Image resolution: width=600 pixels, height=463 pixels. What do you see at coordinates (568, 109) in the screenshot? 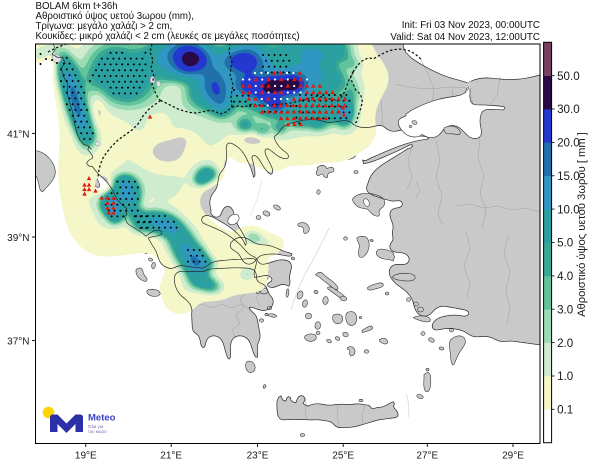
I see `svg-text: 30.0` at bounding box center [568, 109].